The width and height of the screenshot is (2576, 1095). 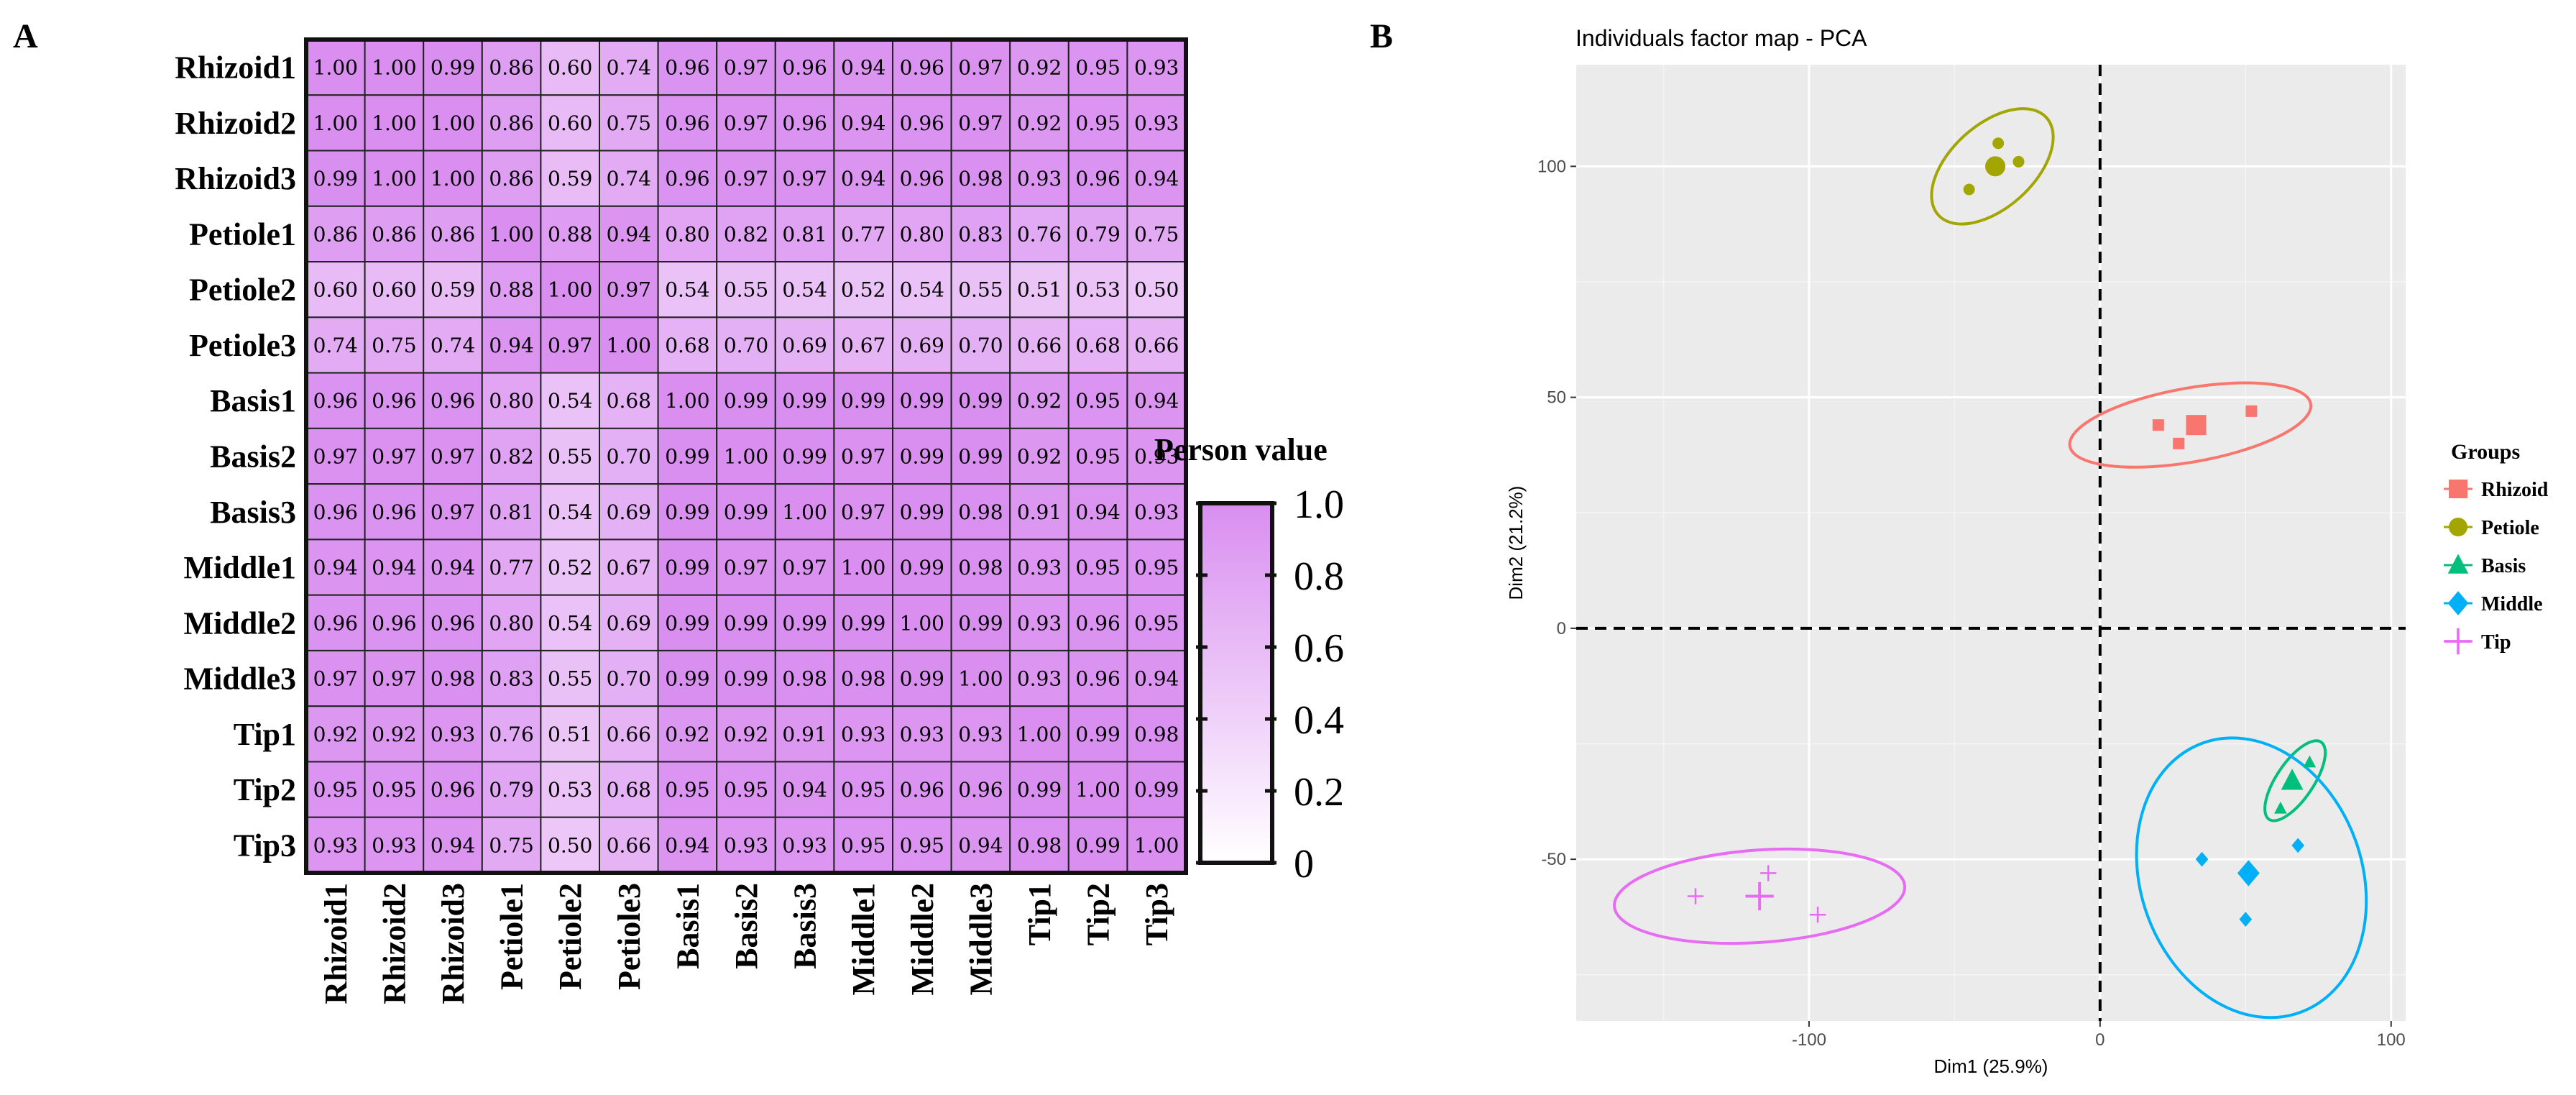 What do you see at coordinates (980, 234) in the screenshot?
I see `heatmap-cell-value: 0.83` at bounding box center [980, 234].